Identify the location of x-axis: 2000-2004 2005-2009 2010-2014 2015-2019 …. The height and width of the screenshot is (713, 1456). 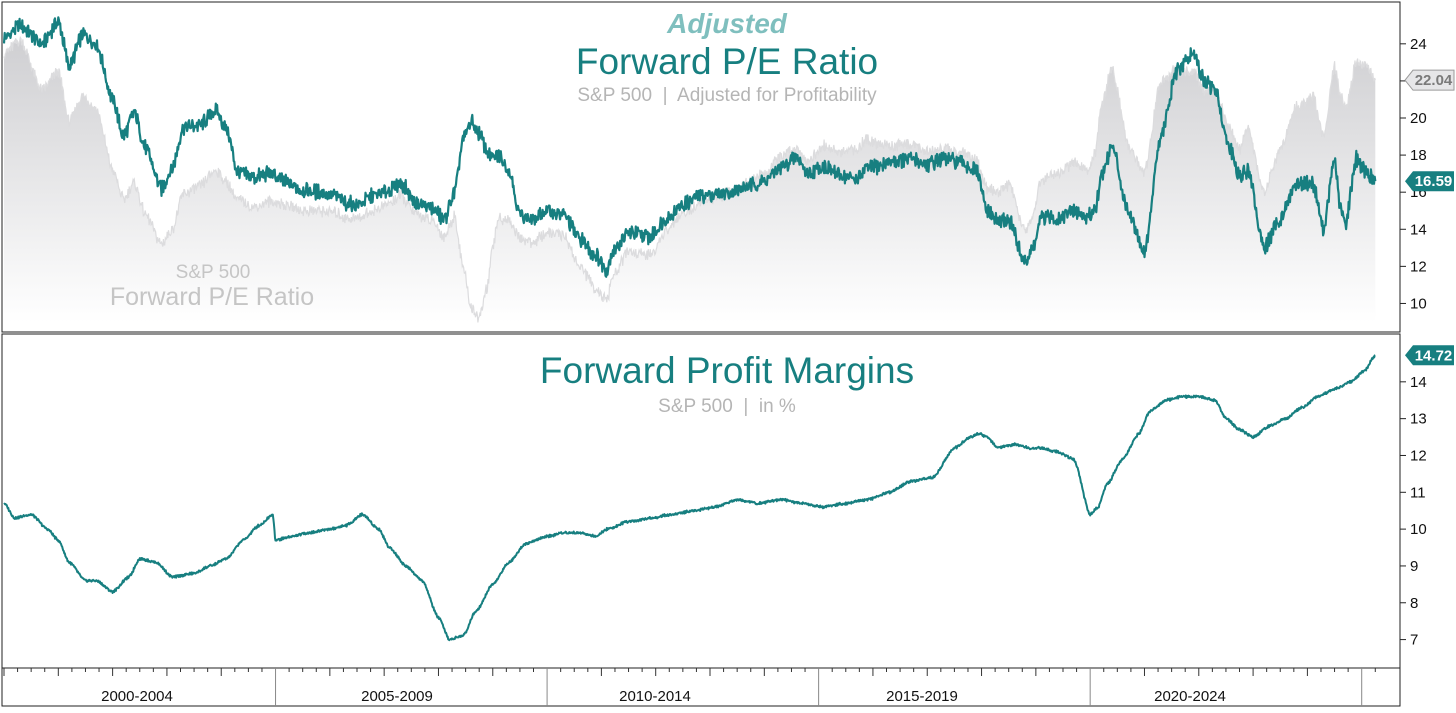
(701, 687).